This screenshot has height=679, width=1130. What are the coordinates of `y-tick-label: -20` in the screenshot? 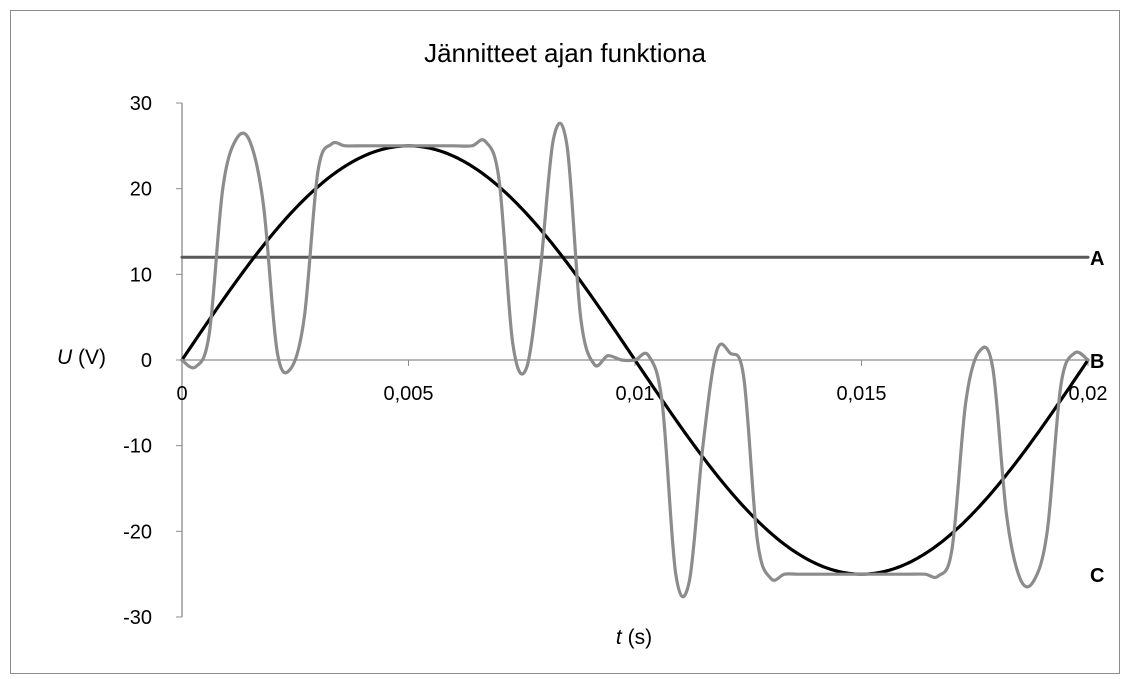 It's located at (137, 532).